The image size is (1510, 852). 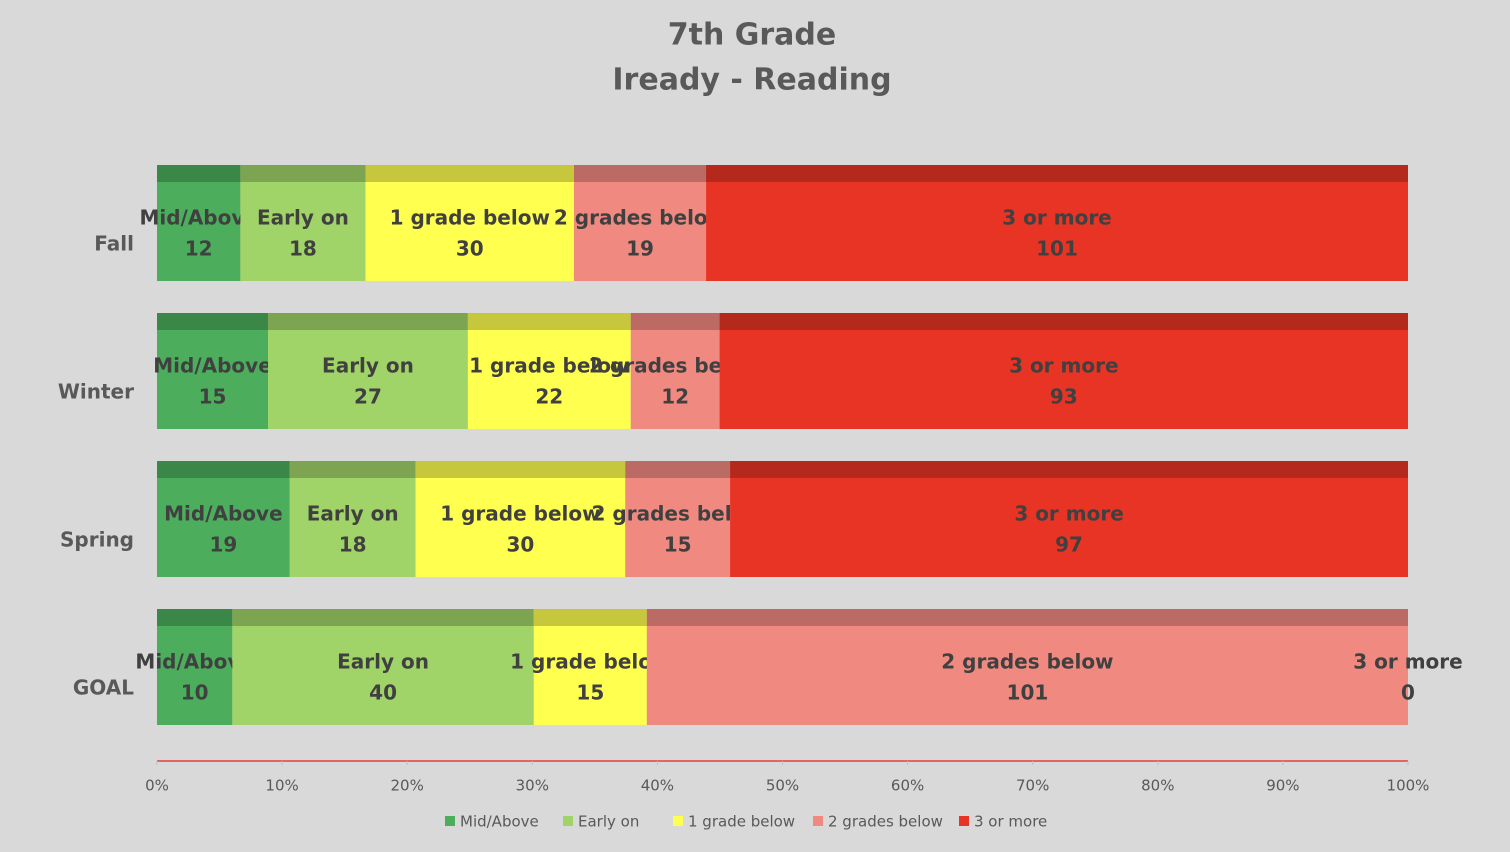 What do you see at coordinates (907, 786) in the screenshot?
I see `x-tick-label: 60%` at bounding box center [907, 786].